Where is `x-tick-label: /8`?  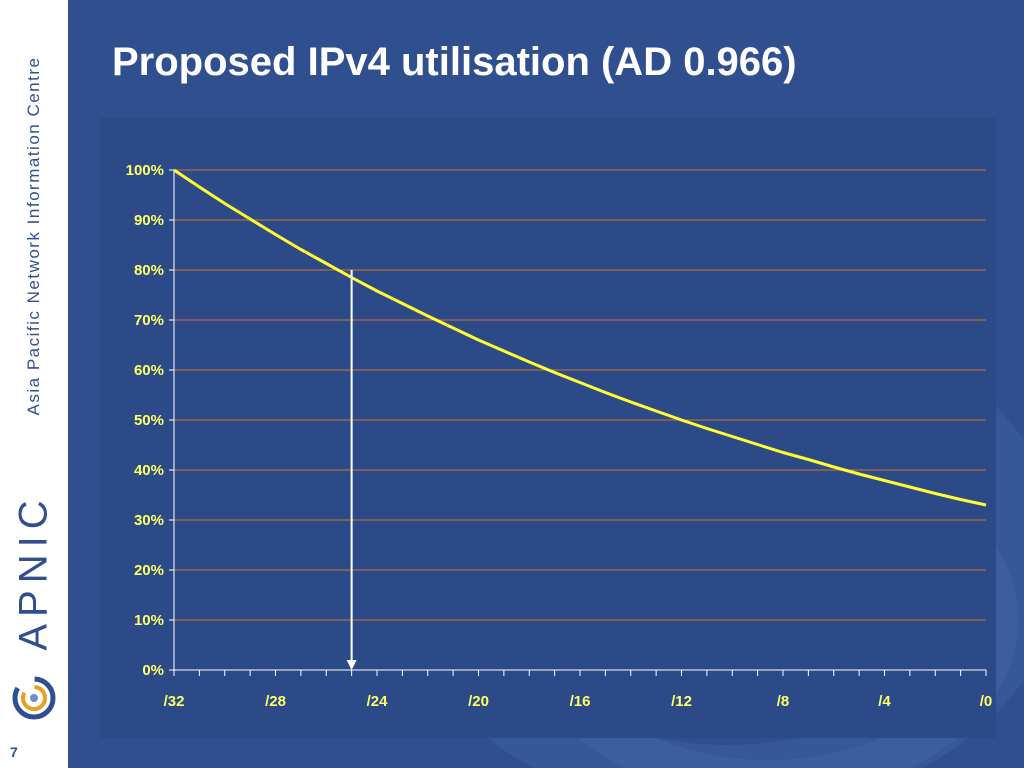 x-tick-label: /8 is located at coordinates (783, 701).